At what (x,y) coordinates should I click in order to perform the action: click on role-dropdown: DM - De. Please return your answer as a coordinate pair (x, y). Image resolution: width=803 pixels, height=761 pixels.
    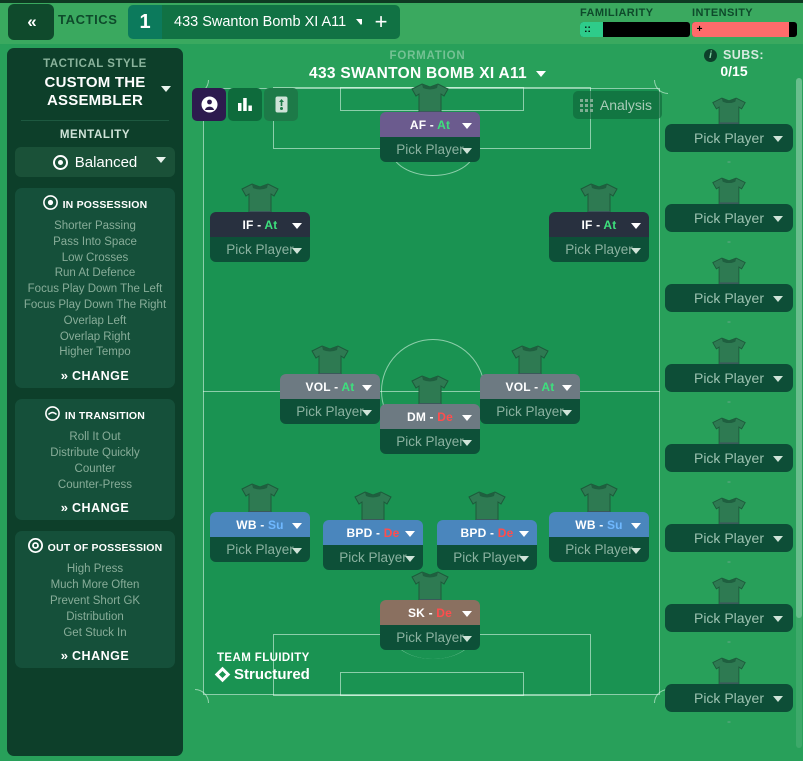
    Looking at the image, I should click on (430, 416).